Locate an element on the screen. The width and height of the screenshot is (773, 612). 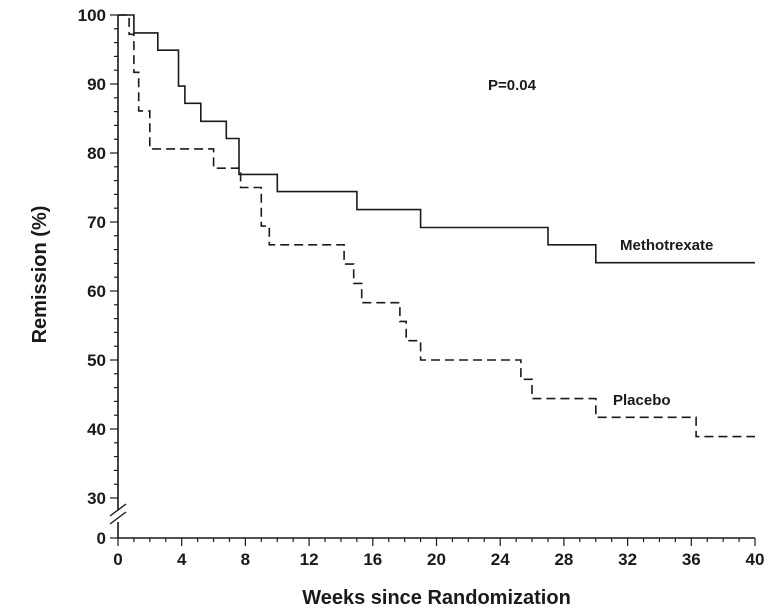
x-tick-label: 32 is located at coordinates (627, 559).